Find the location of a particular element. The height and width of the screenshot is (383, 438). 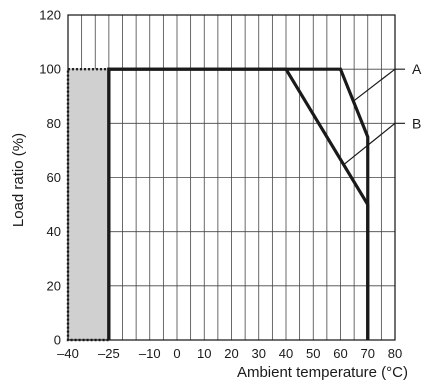

x-tick-label: 20 is located at coordinates (231, 353).